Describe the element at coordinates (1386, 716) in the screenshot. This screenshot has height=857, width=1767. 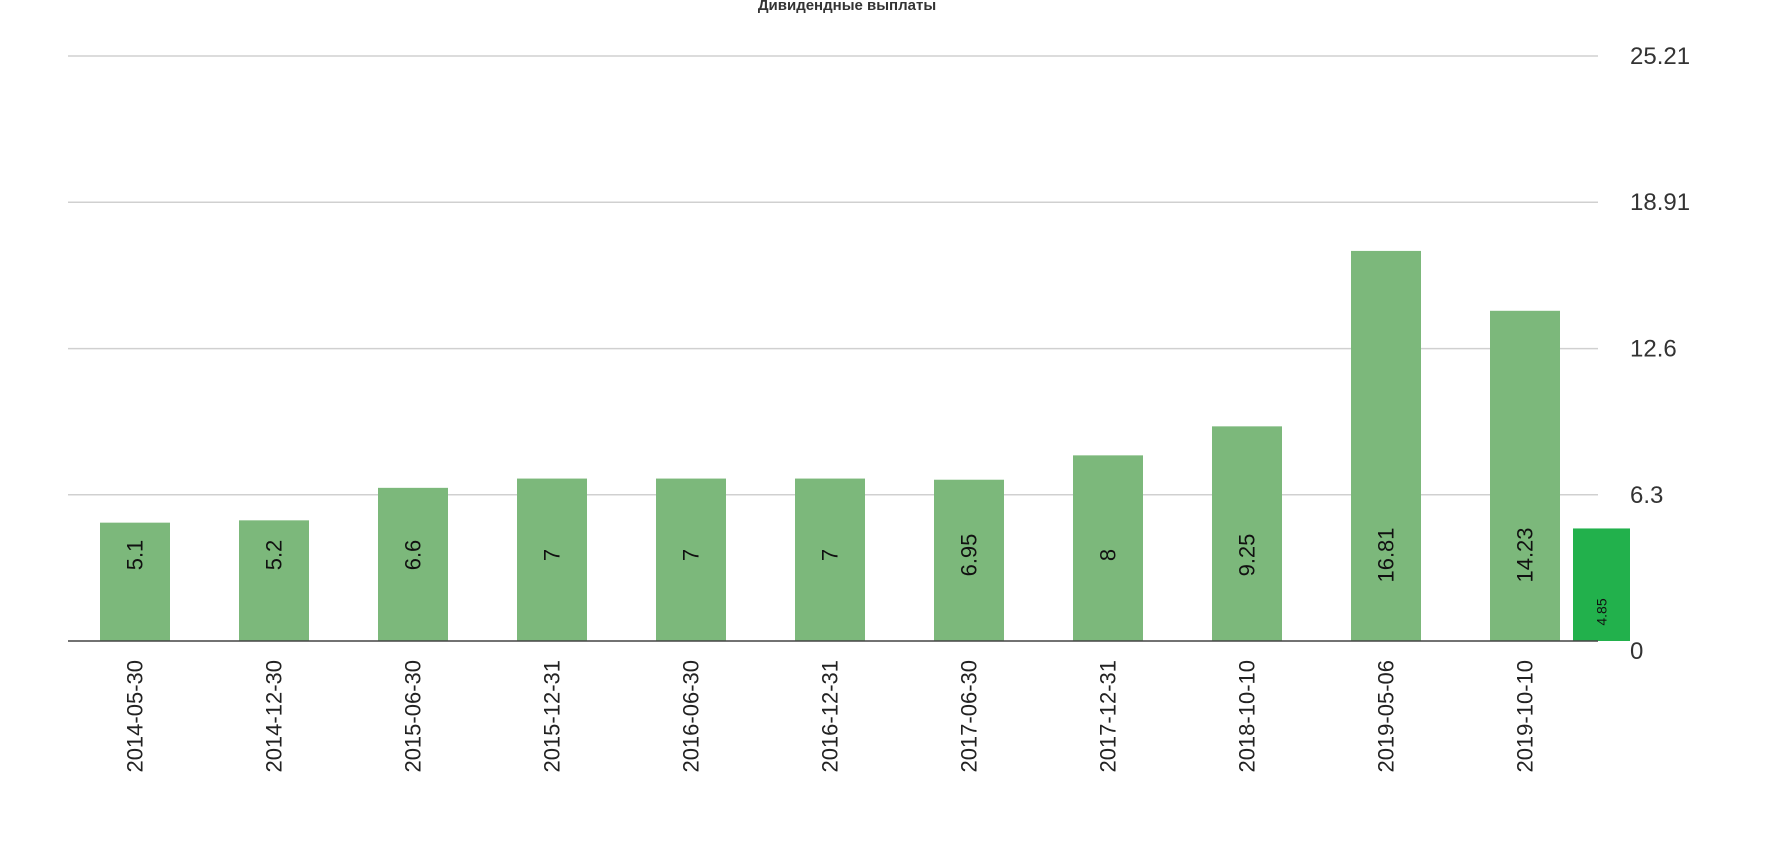
I see `x-tick-label: 2019-05-06` at that location.